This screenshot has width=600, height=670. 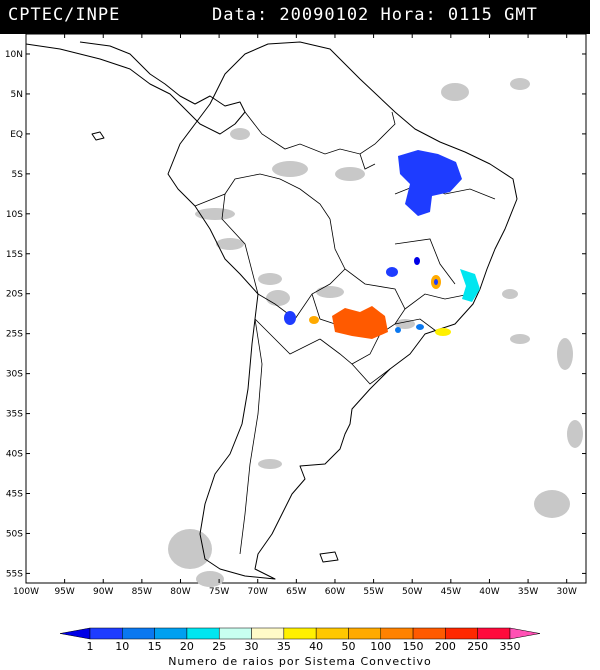 I want to click on legend-labels: 1 10 15 20 25 30 35 40 50 100 150 200 250 350, so click(x=304, y=646).